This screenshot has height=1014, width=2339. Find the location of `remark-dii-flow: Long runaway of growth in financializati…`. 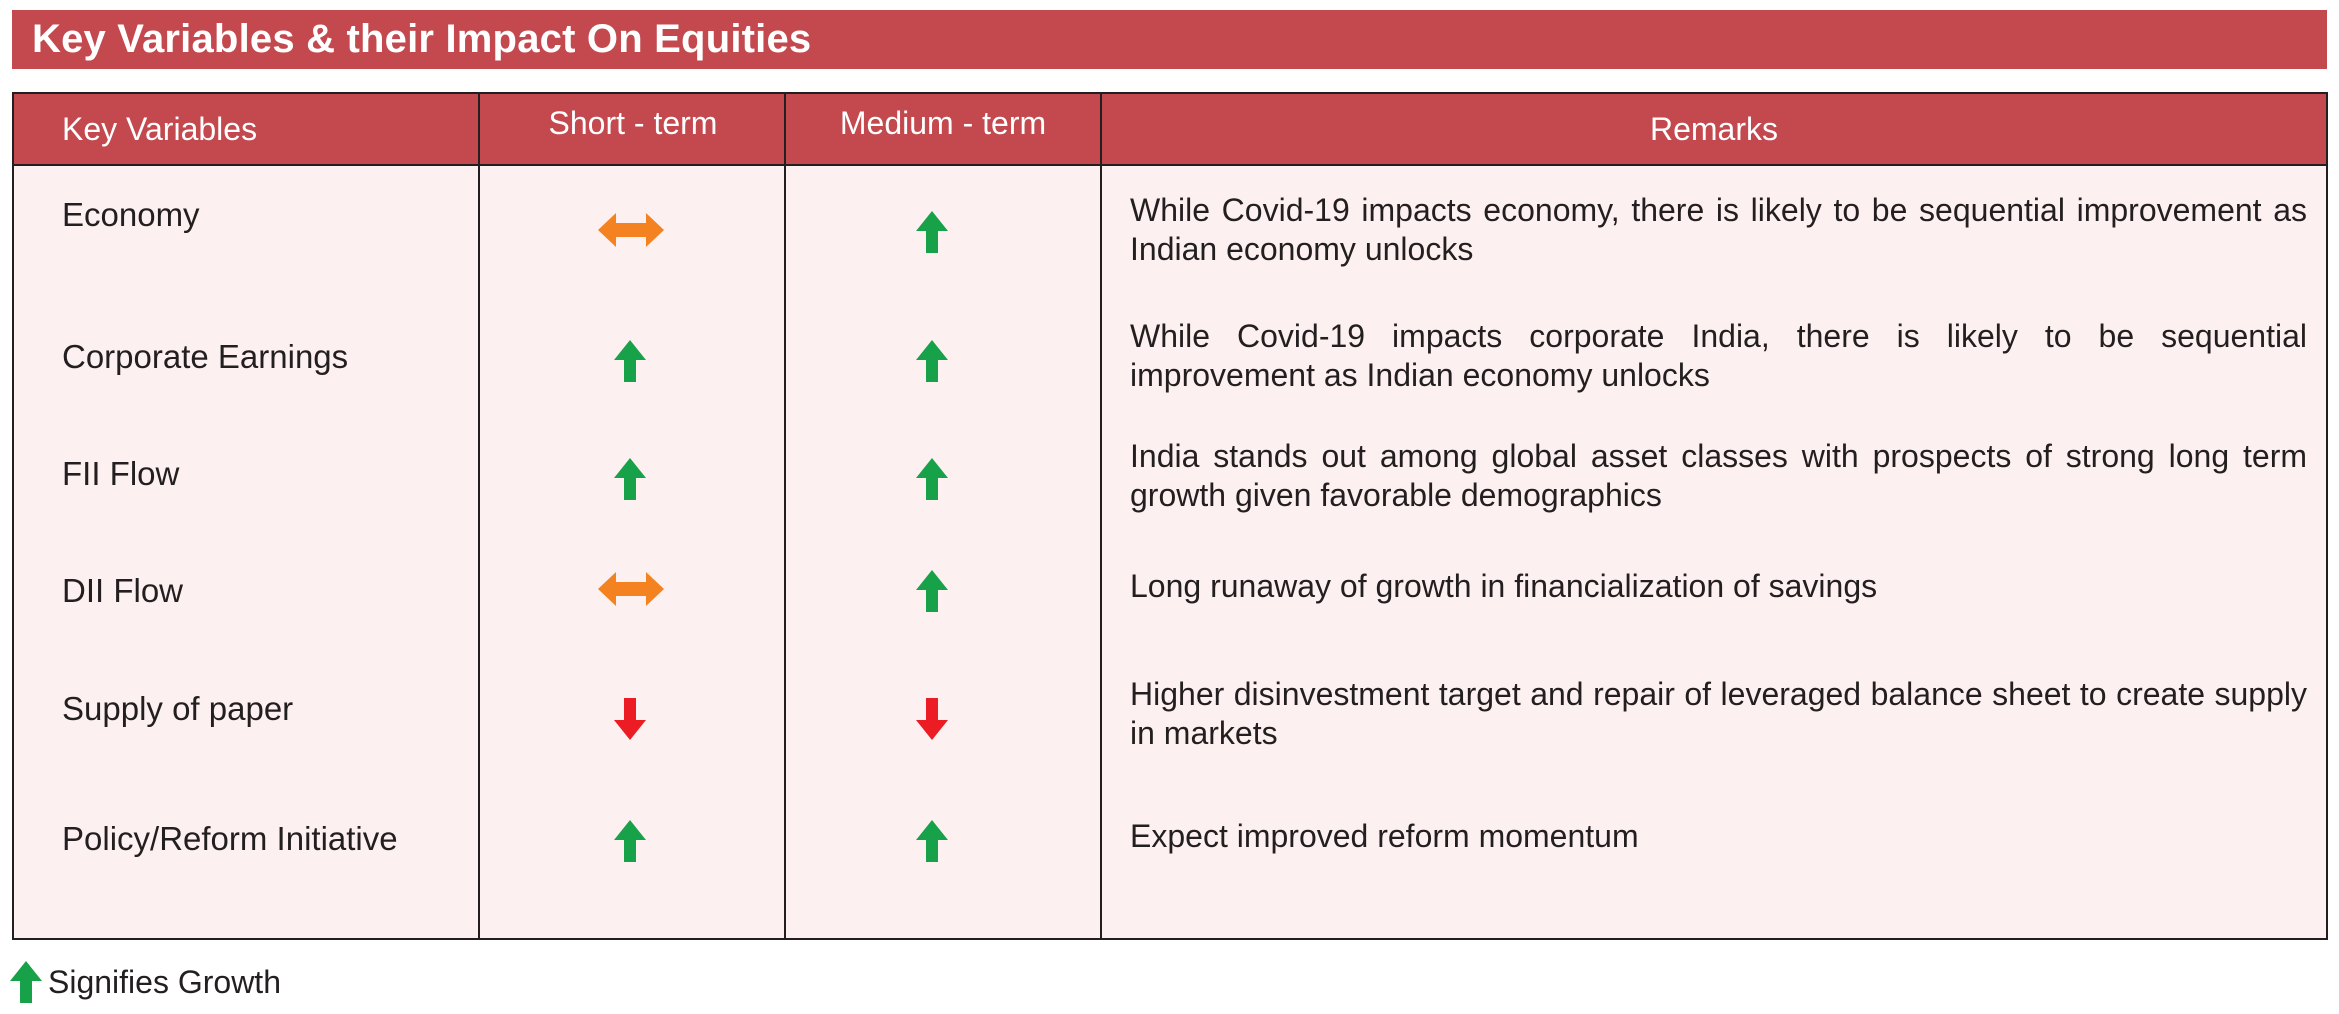

remark-dii-flow: Long runaway of growth in financializati… is located at coordinates (1504, 586).